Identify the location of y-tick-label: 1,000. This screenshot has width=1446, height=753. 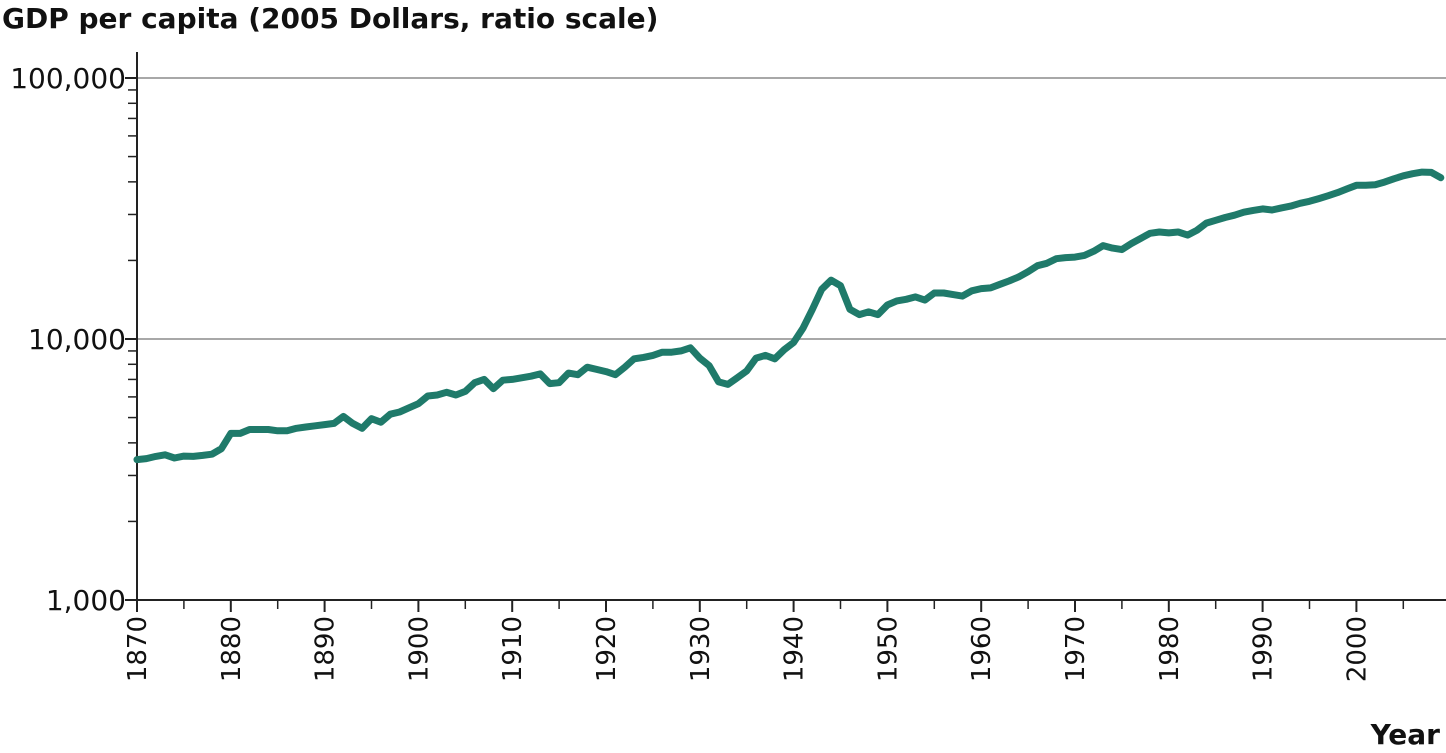
(86, 600).